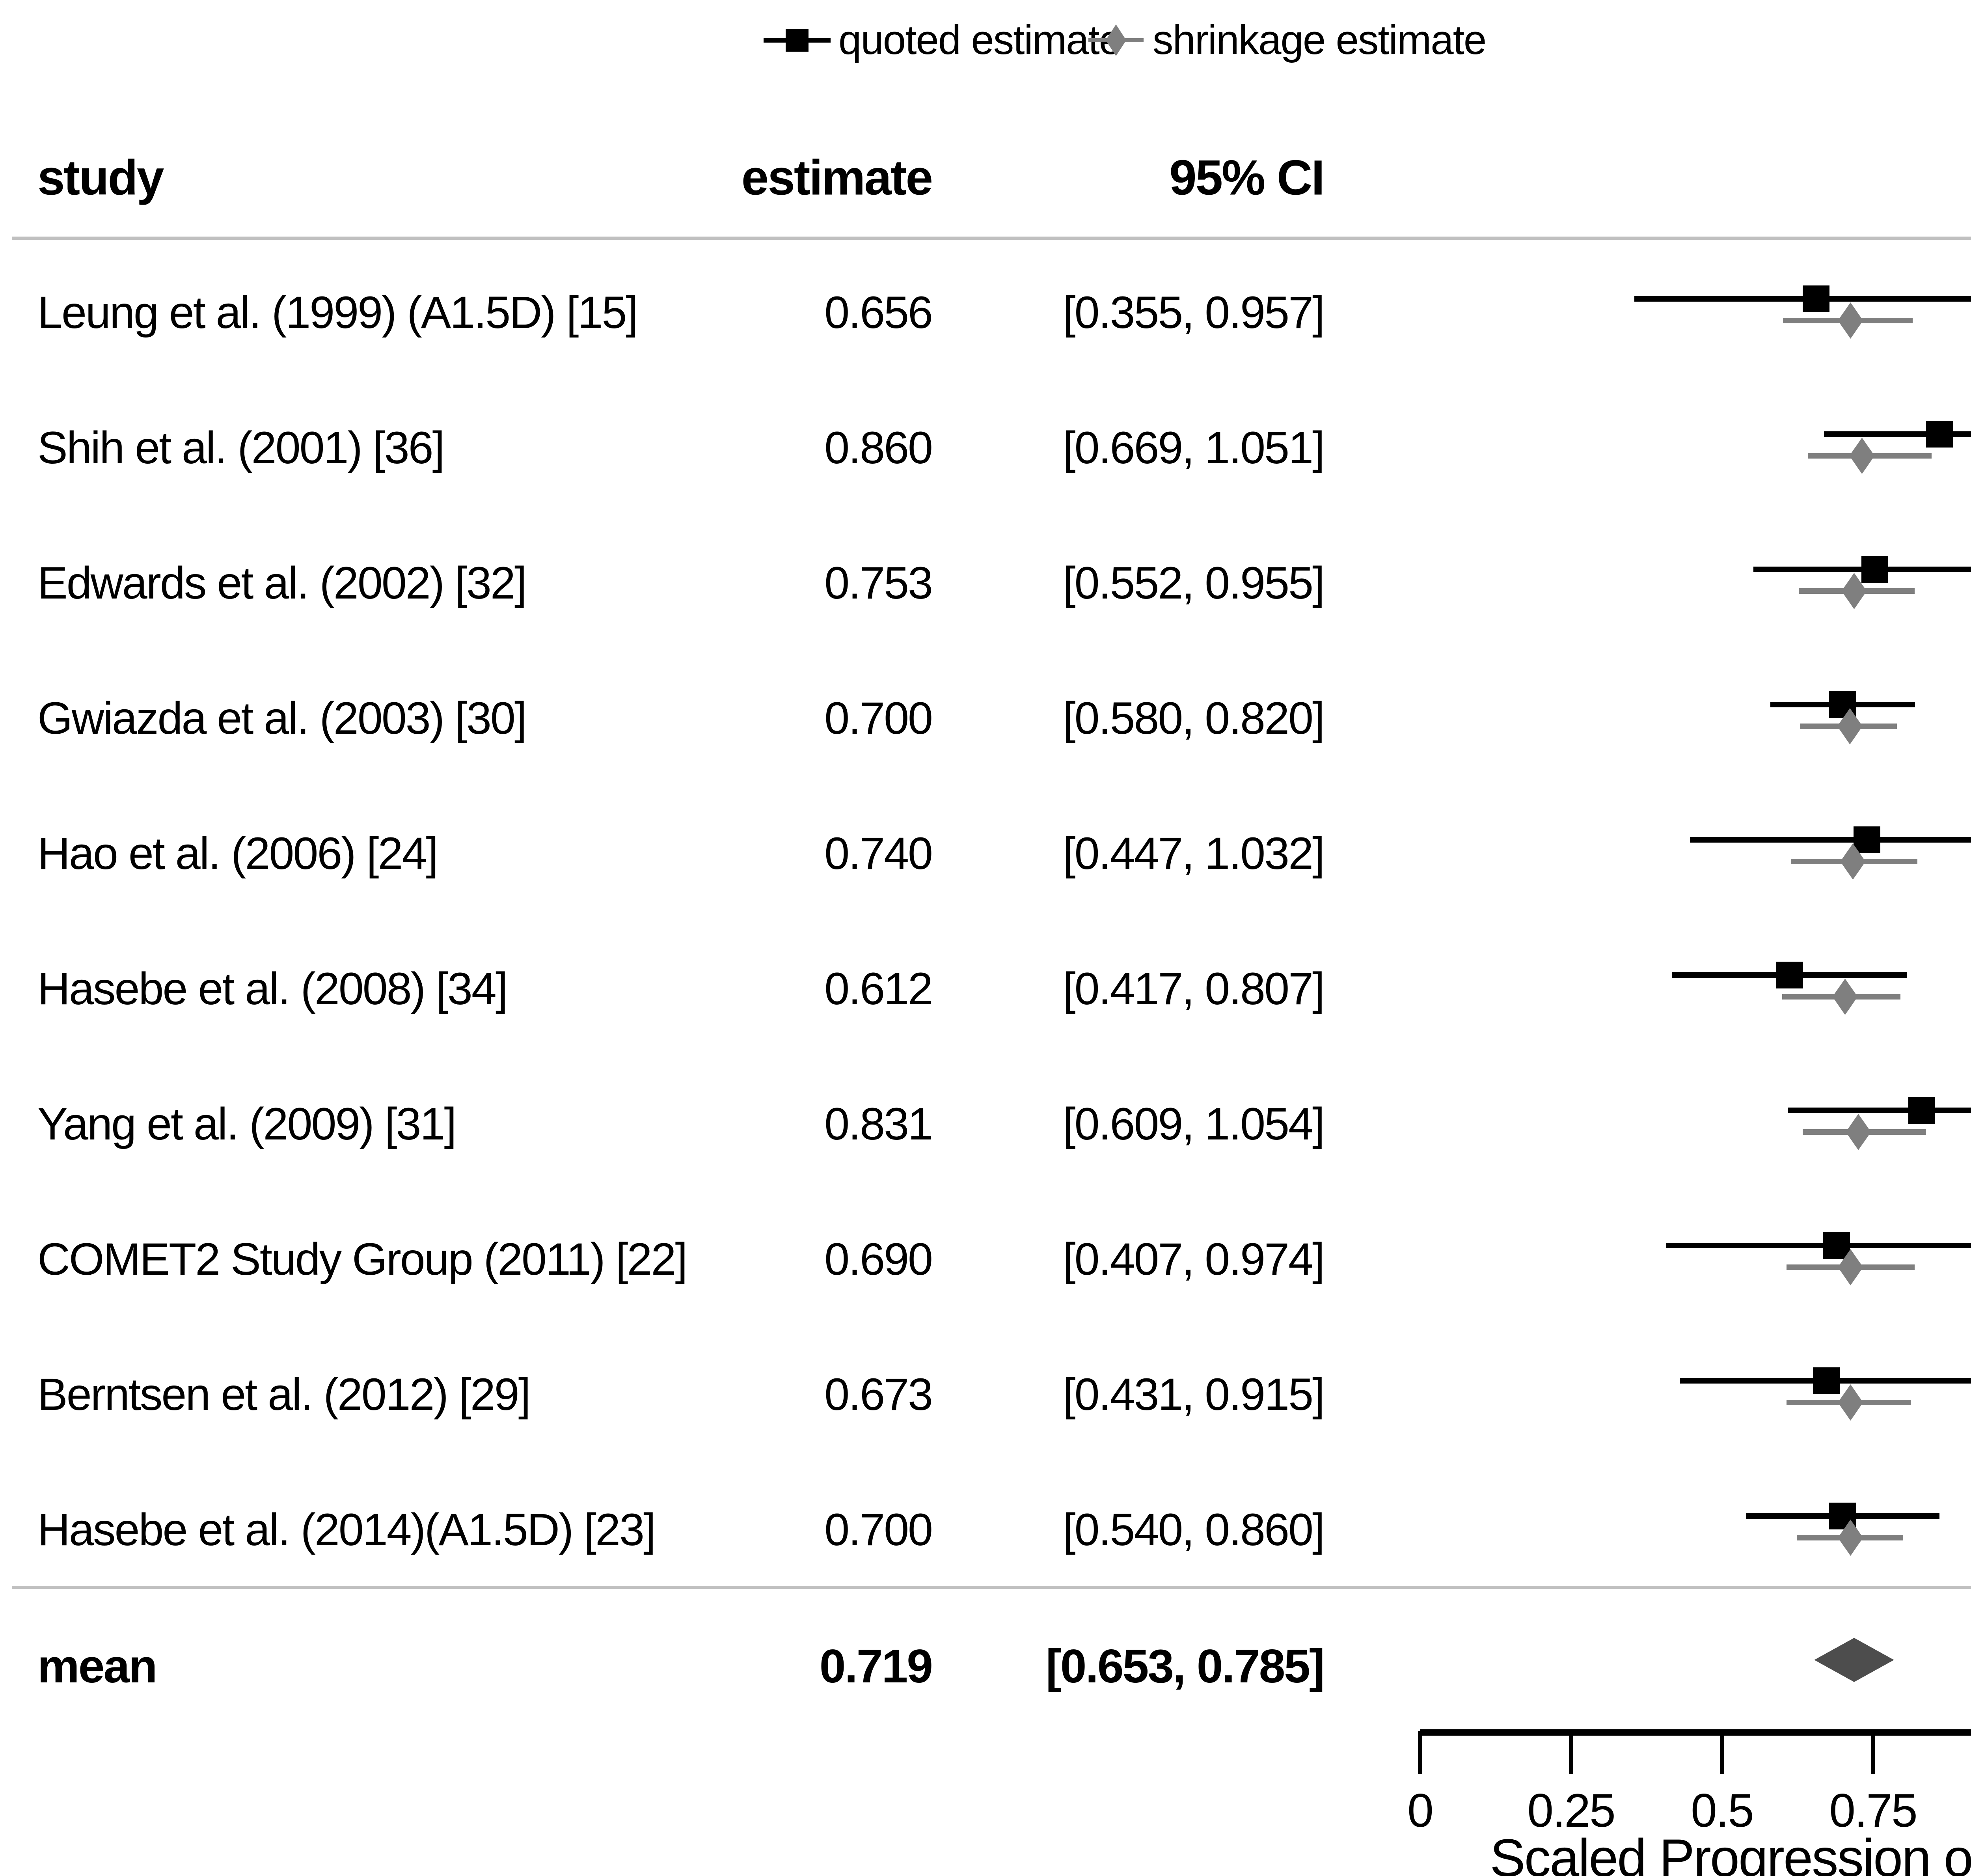 This screenshot has height=1876, width=1971. What do you see at coordinates (1194, 1260) in the screenshot?
I see `ci-value: [0.407, 0.974]` at bounding box center [1194, 1260].